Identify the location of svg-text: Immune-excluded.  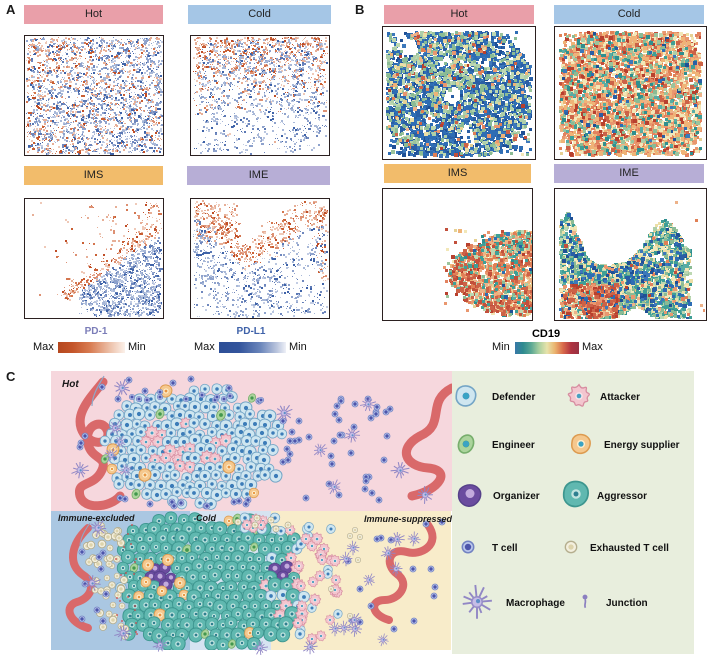
(96, 518).